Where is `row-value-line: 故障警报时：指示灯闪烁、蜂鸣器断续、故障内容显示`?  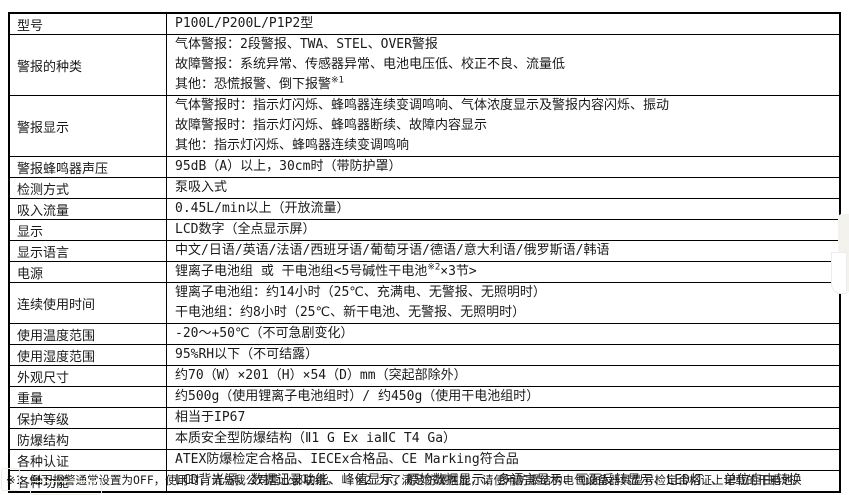
row-value-line: 故障警报时：指示灯闪烁、蜂鸣器断续、故障内容显示 is located at coordinates (331, 125).